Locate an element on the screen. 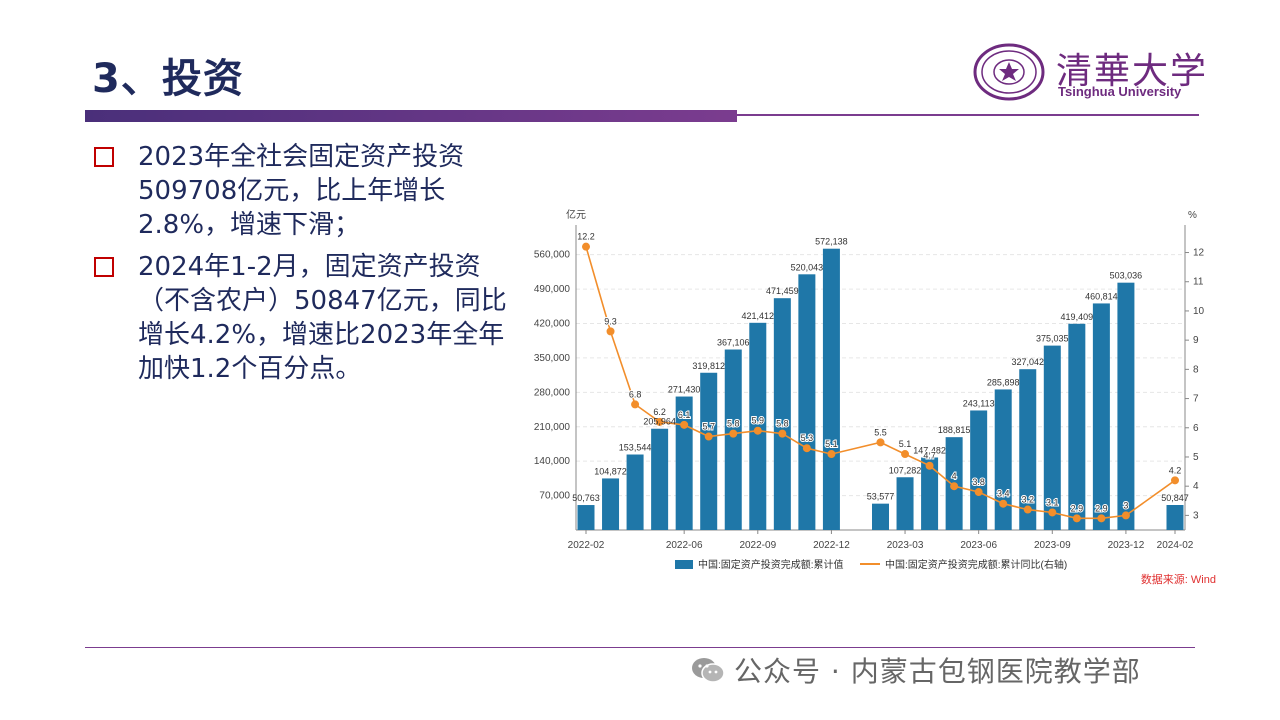 The width and height of the screenshot is (1280, 720). bullet-text: 2023年全社会固定资产投资509708亿元，比上年增长2.8%，增速下滑； is located at coordinates (301, 191).